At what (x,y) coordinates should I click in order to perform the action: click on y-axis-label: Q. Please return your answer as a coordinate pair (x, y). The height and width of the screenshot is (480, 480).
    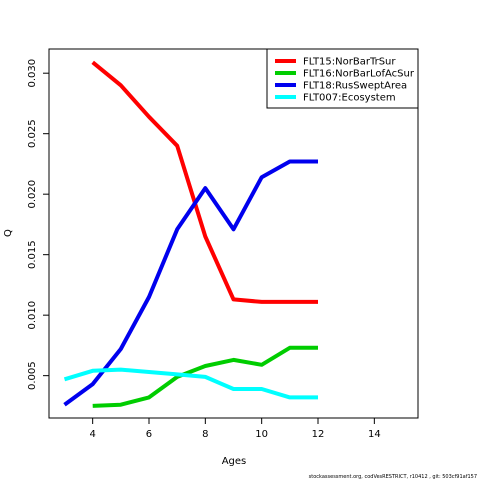
    Looking at the image, I should click on (8, 233).